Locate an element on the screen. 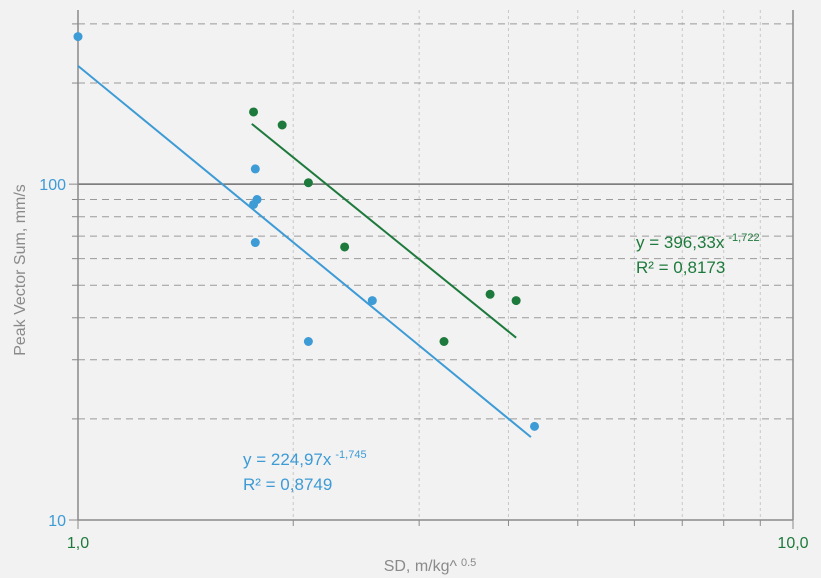 The image size is (821, 578). y-tick-label: 100 is located at coordinates (52, 185).